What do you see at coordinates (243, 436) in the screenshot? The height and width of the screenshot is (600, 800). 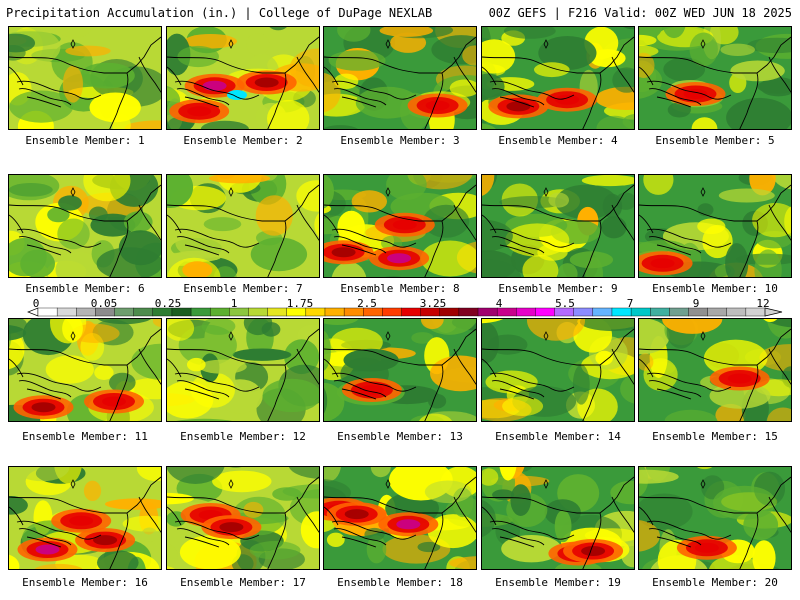 I see `ensemble-member-caption: Ensemble Member: 12` at bounding box center [243, 436].